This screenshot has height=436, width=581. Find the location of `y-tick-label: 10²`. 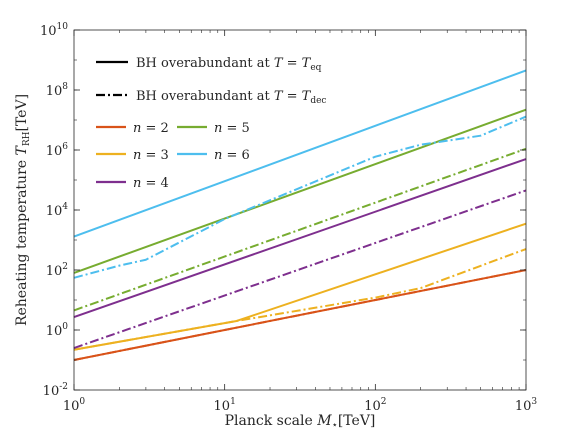

y-tick-label: 10² is located at coordinates (57, 270).